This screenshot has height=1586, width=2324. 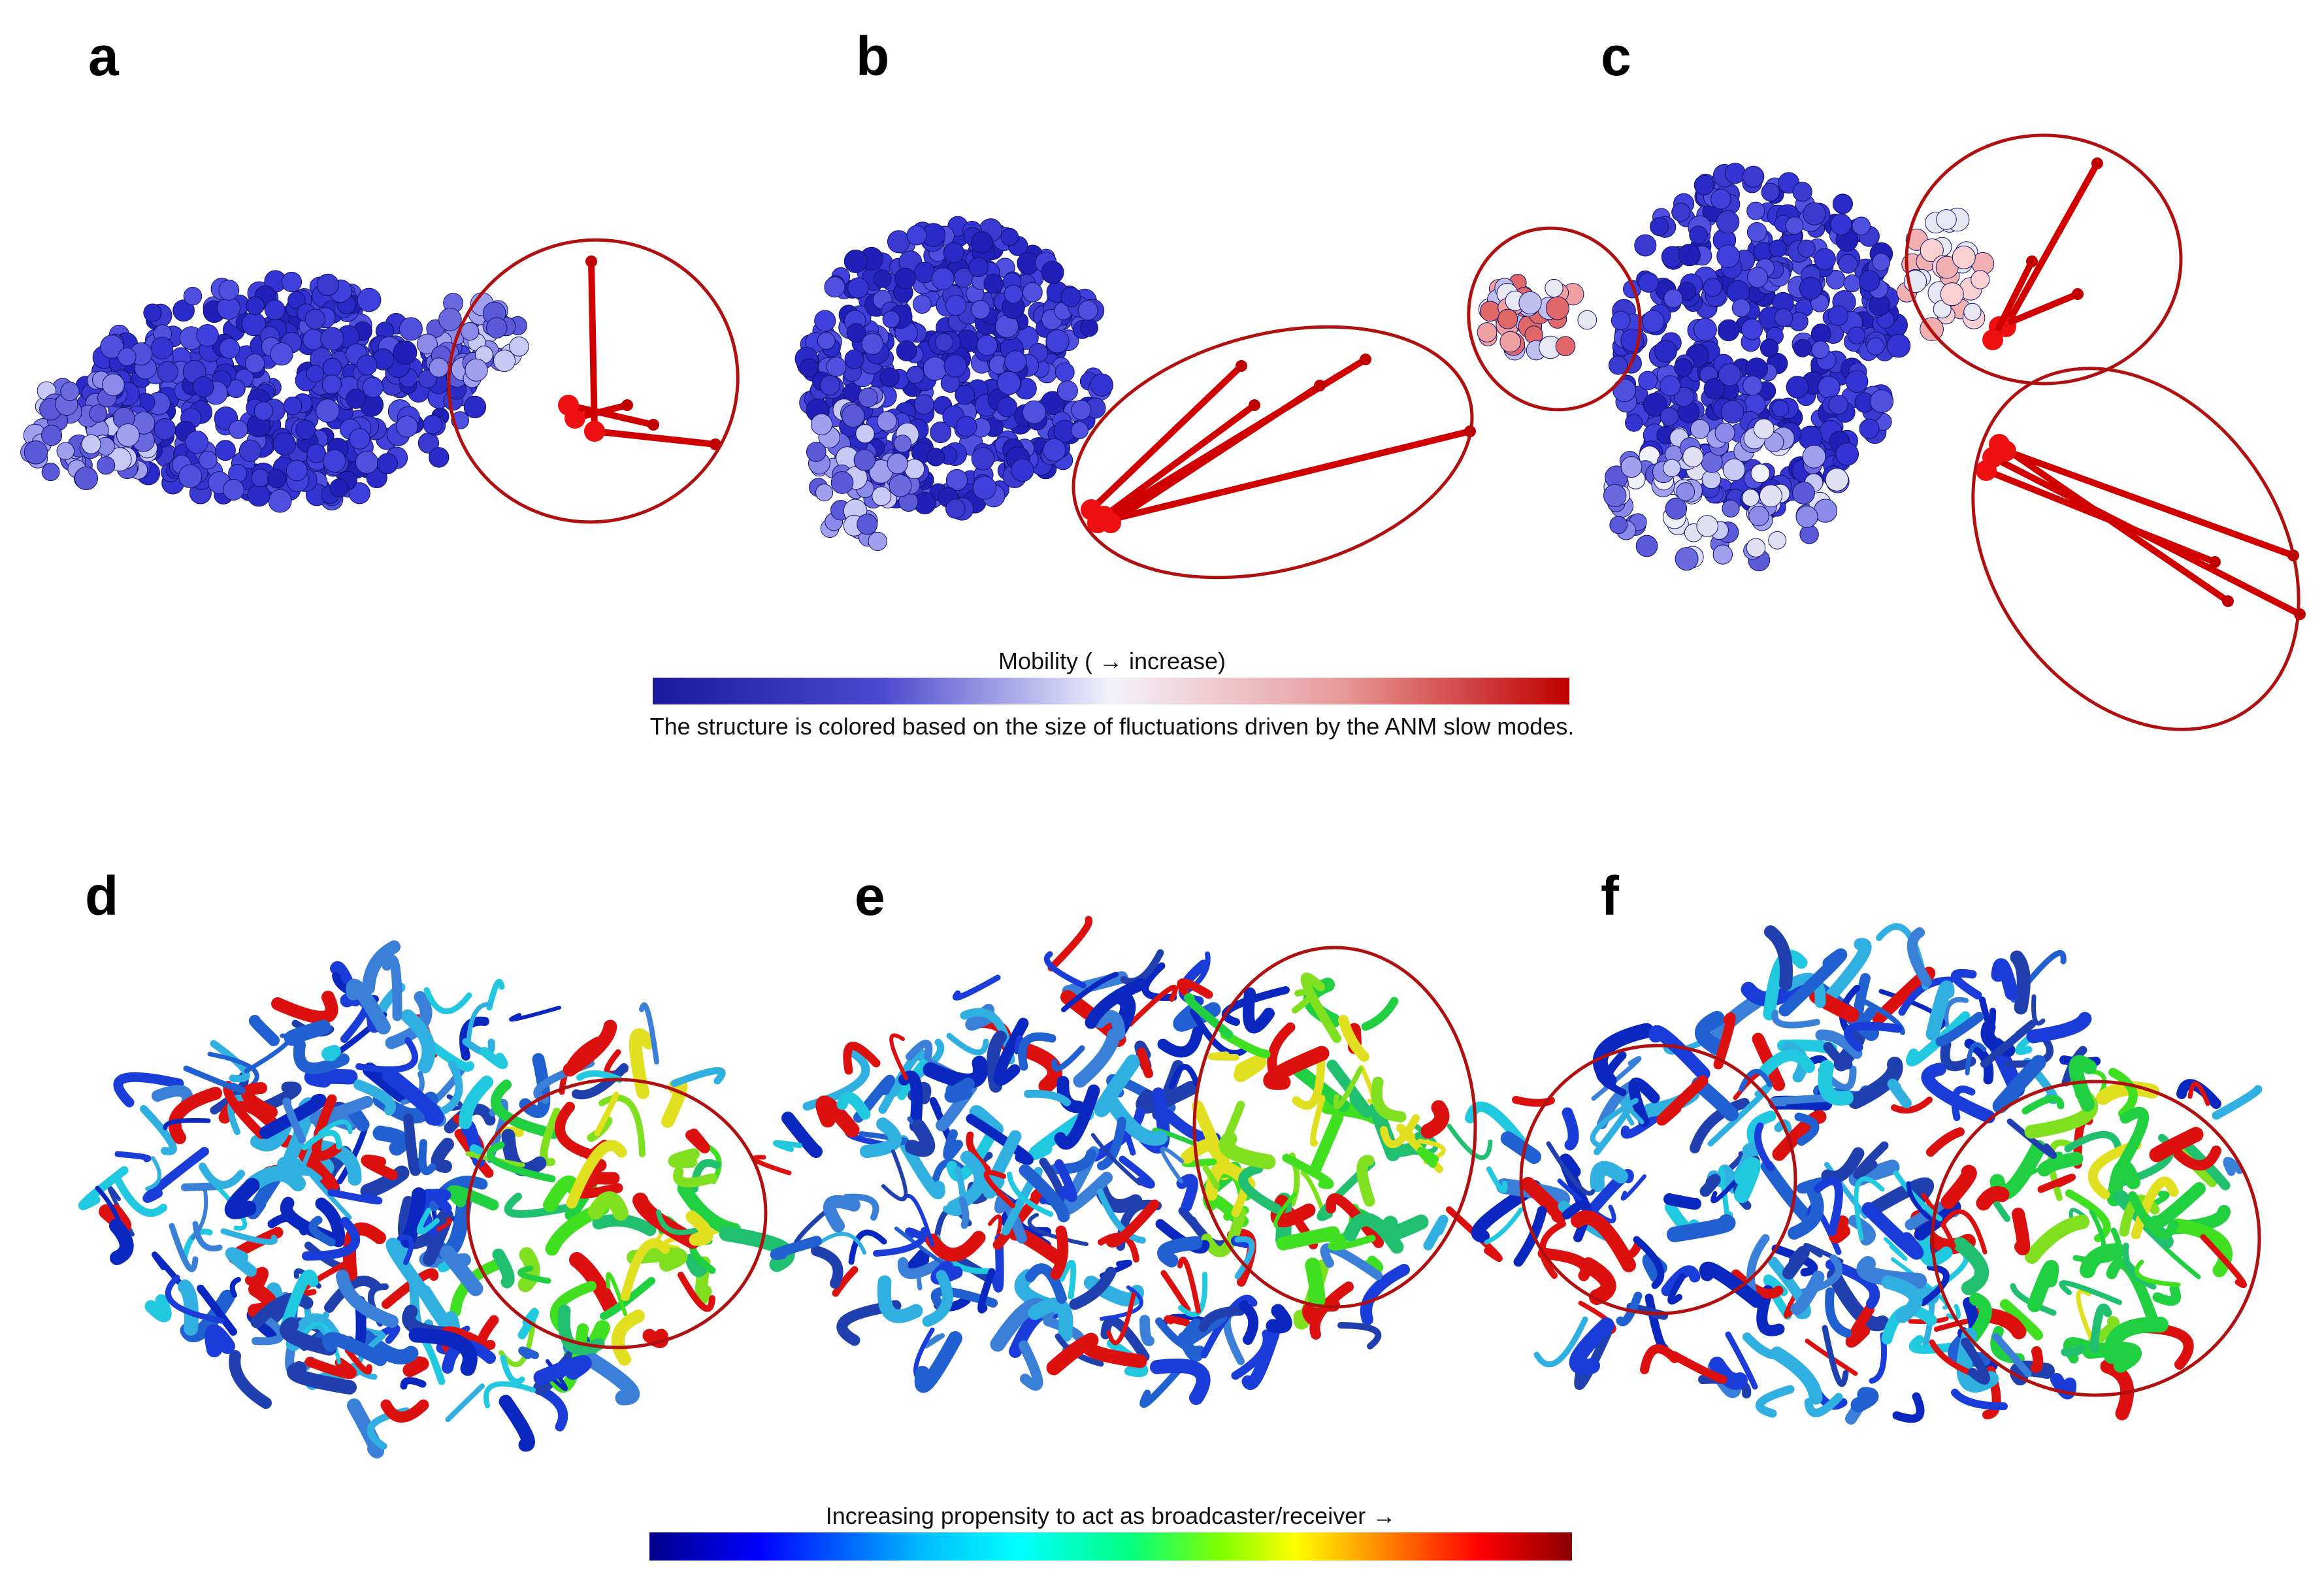 What do you see at coordinates (2097, 163) in the screenshot?
I see `arrow-tip` at bounding box center [2097, 163].